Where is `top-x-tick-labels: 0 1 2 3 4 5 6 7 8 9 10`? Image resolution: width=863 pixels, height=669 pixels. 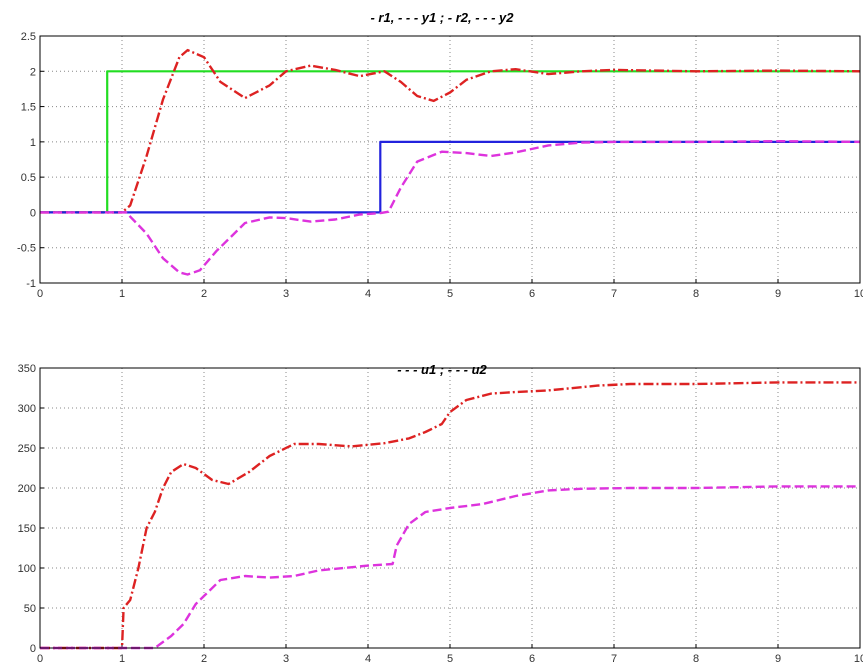
top-x-tick-labels: 0 1 2 3 4 5 6 7 8 9 10 is located at coordinates (450, 294).